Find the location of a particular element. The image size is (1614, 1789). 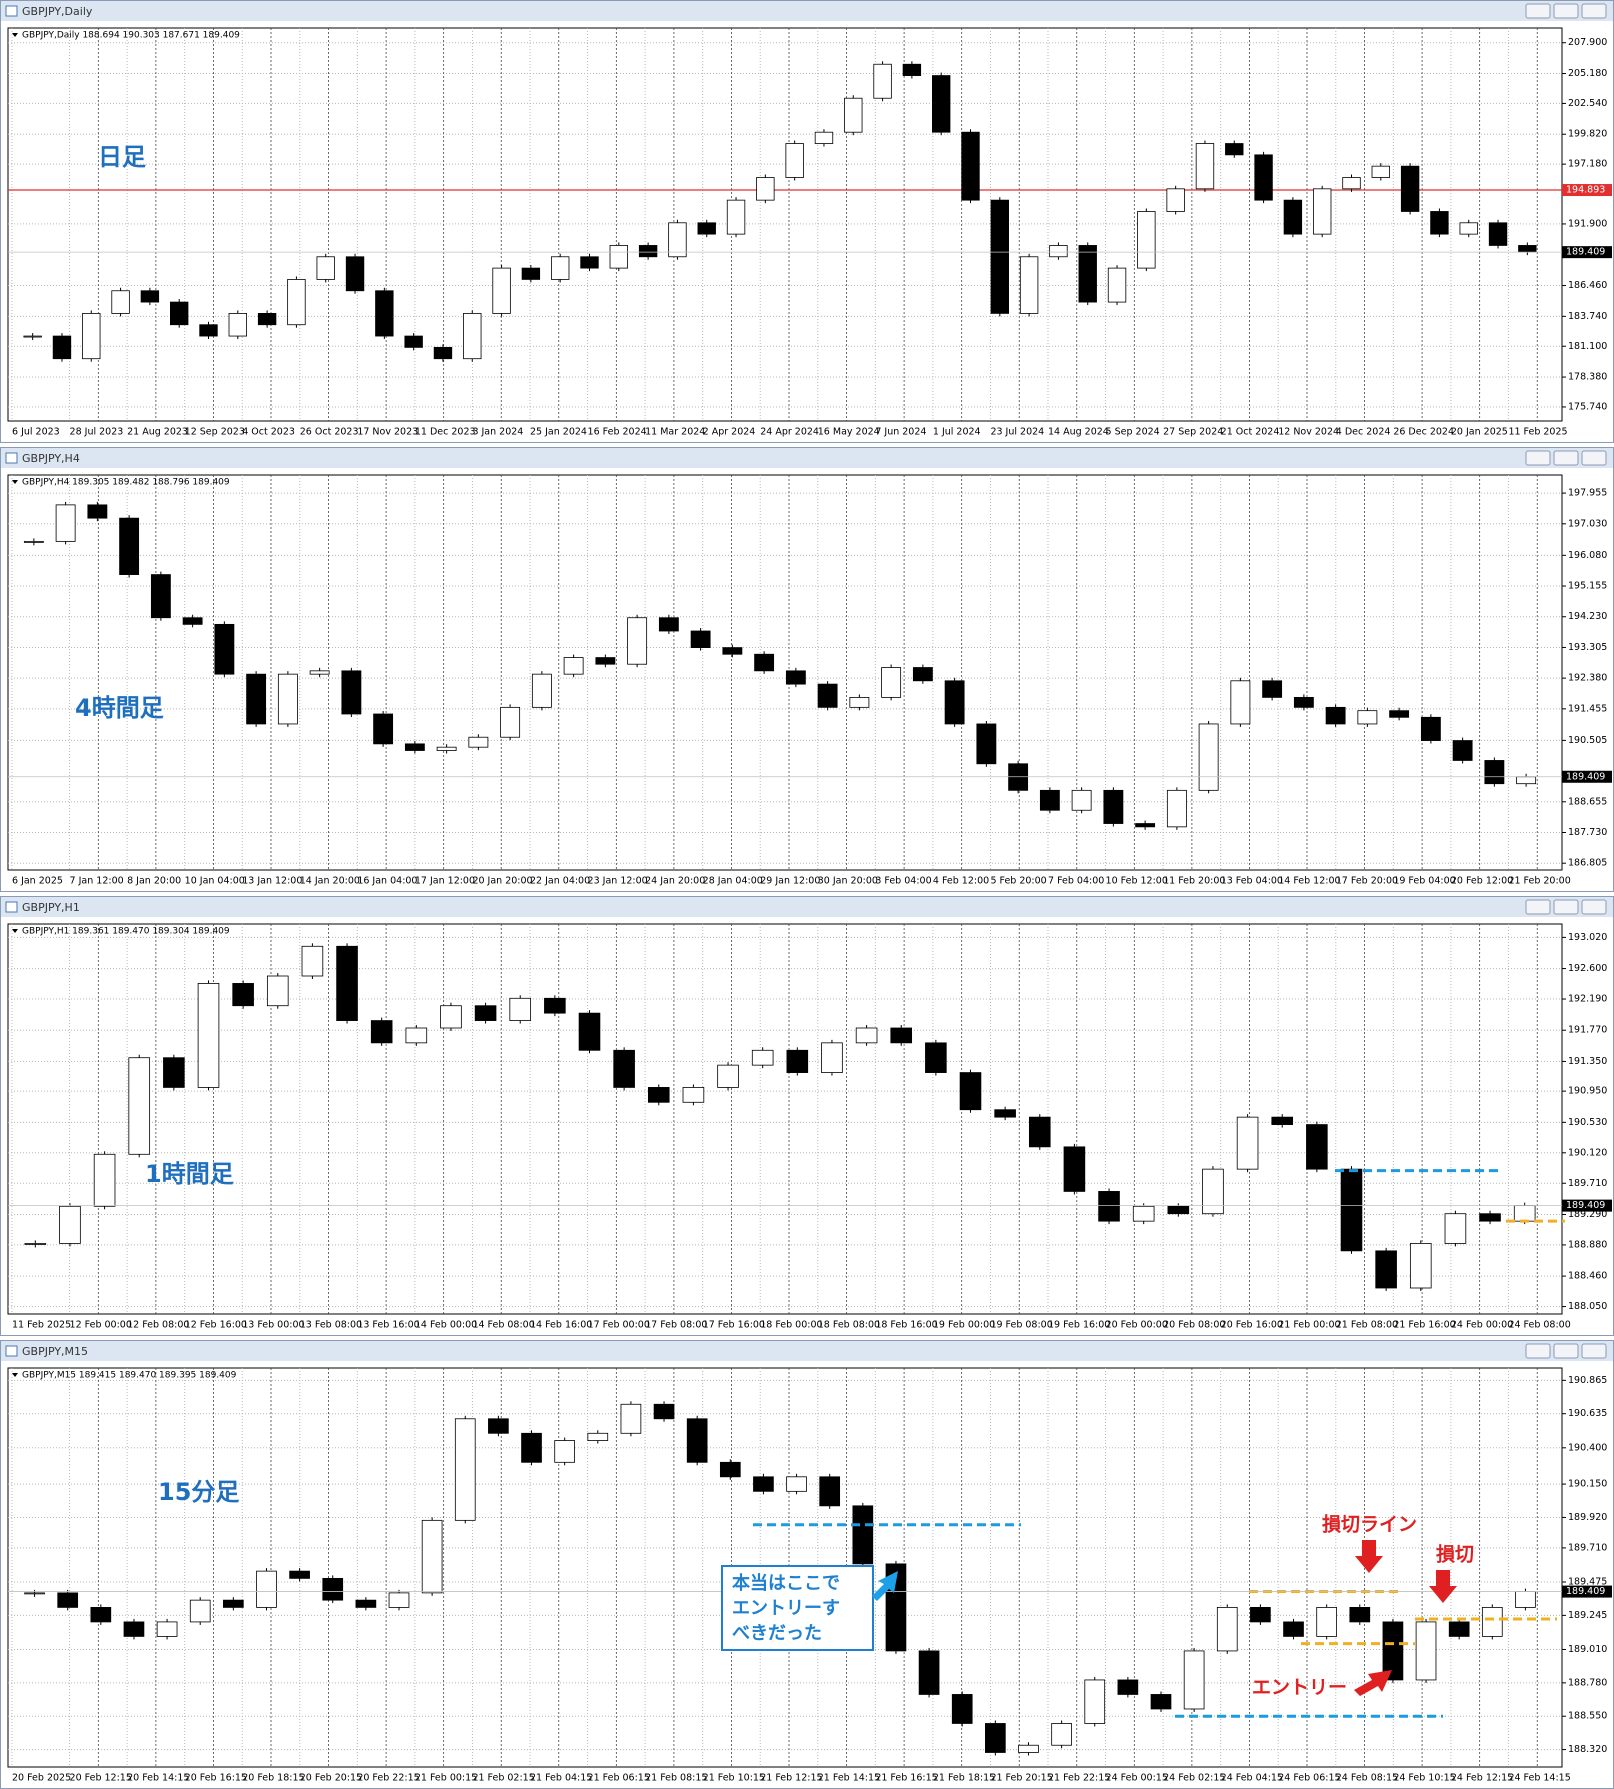

x-tick-label: 17 Feb 20:00 is located at coordinates (1367, 881).